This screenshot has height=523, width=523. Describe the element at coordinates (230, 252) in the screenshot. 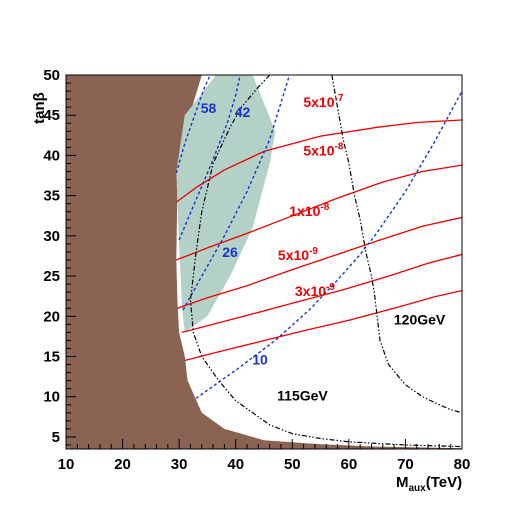

I see `contour-label: 26` at that location.